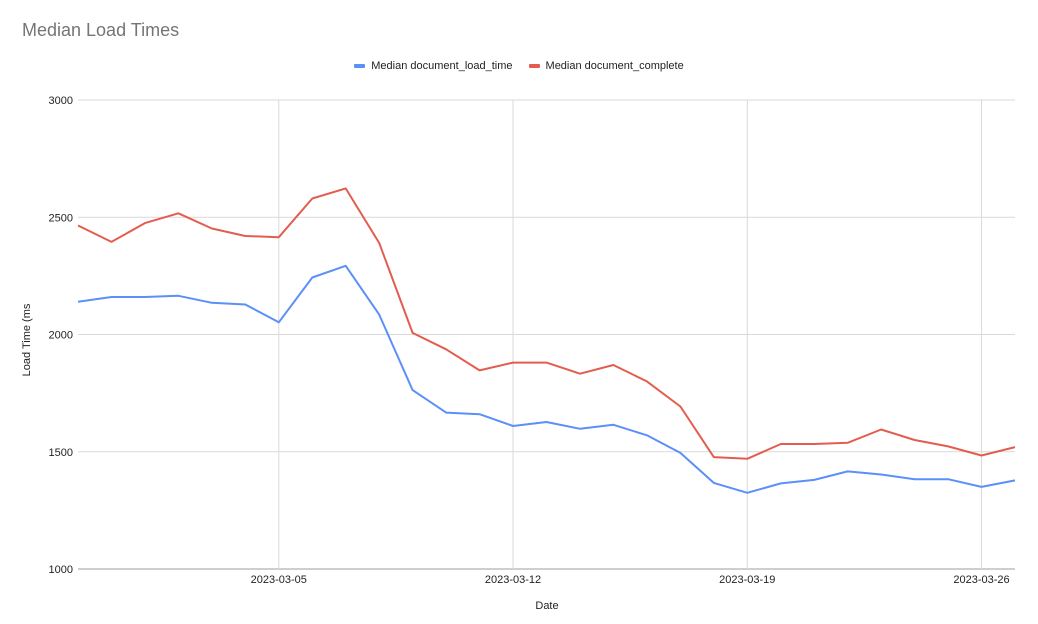 This screenshot has width=1038, height=624. What do you see at coordinates (101, 30) in the screenshot?
I see `chart-title: Median Load Times` at bounding box center [101, 30].